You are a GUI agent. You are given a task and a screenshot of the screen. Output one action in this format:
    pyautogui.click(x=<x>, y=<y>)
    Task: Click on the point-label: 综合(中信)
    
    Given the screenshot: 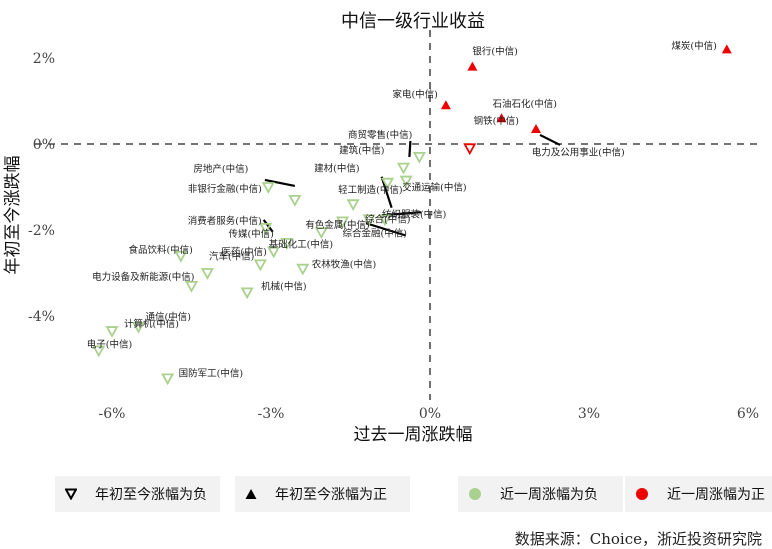 What is the action you would take?
    pyautogui.click(x=387, y=219)
    